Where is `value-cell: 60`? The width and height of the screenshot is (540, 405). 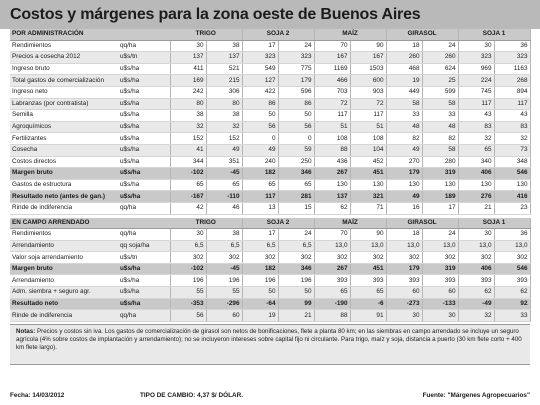
value-cell: 60 is located at coordinates (224, 315).